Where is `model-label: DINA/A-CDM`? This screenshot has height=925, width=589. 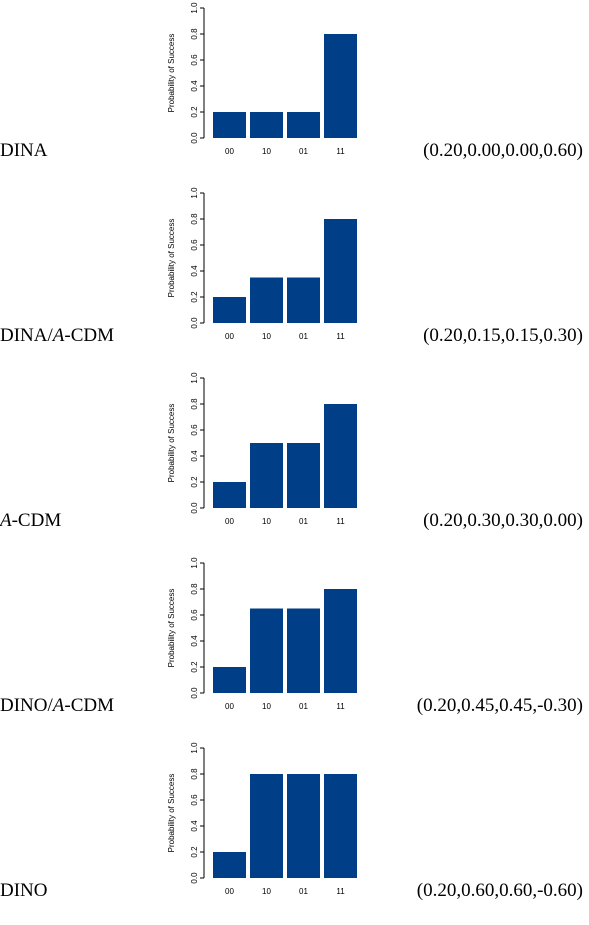 model-label: DINA/A-CDM is located at coordinates (57, 336).